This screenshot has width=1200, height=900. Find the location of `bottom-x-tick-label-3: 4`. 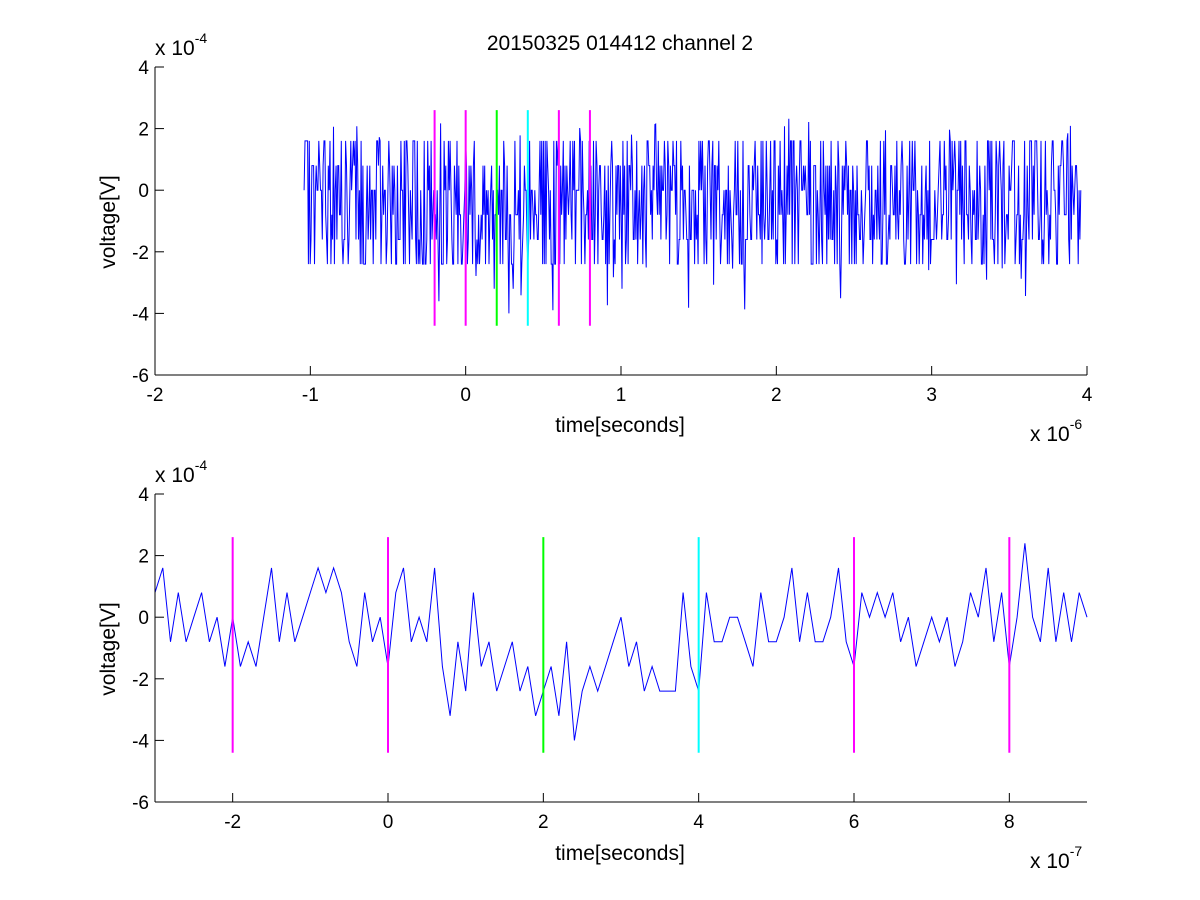

bottom-x-tick-label-3: 4 is located at coordinates (698, 822).